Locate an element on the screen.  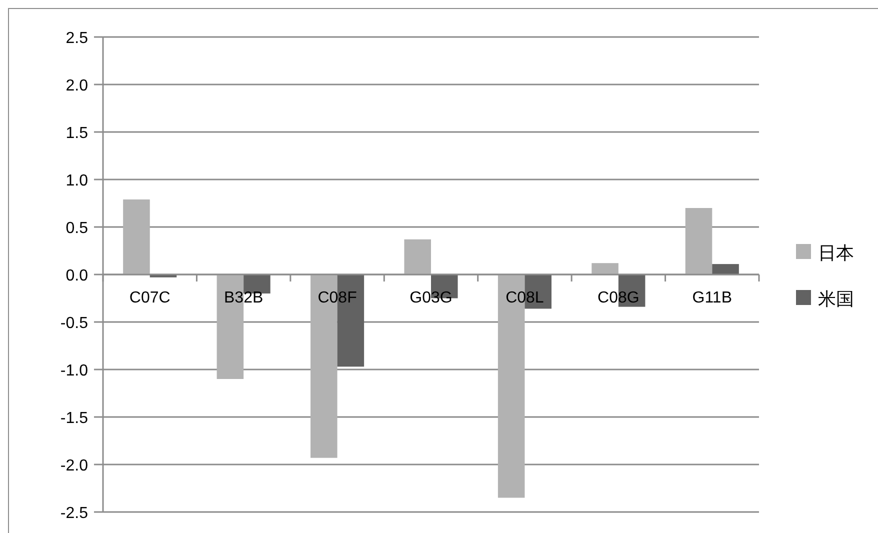
y-tick-label: -1.0 is located at coordinates (74, 371).